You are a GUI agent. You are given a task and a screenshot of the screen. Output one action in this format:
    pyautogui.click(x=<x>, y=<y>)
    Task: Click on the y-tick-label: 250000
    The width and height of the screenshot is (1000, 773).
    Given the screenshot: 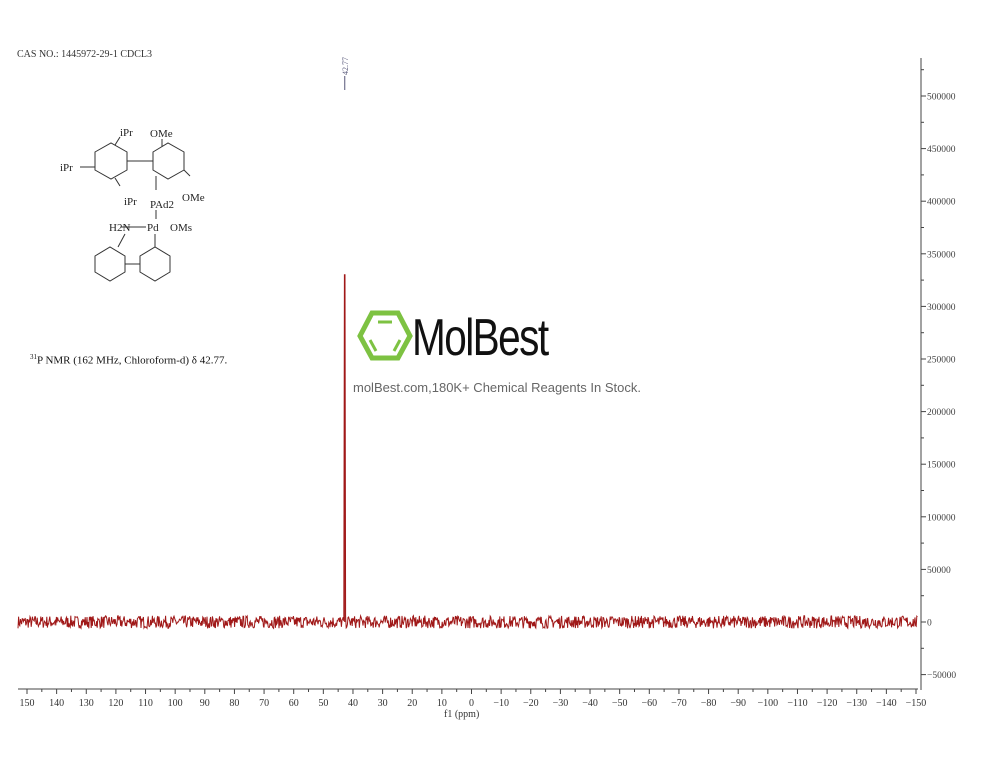 What is the action you would take?
    pyautogui.click(x=941, y=361)
    